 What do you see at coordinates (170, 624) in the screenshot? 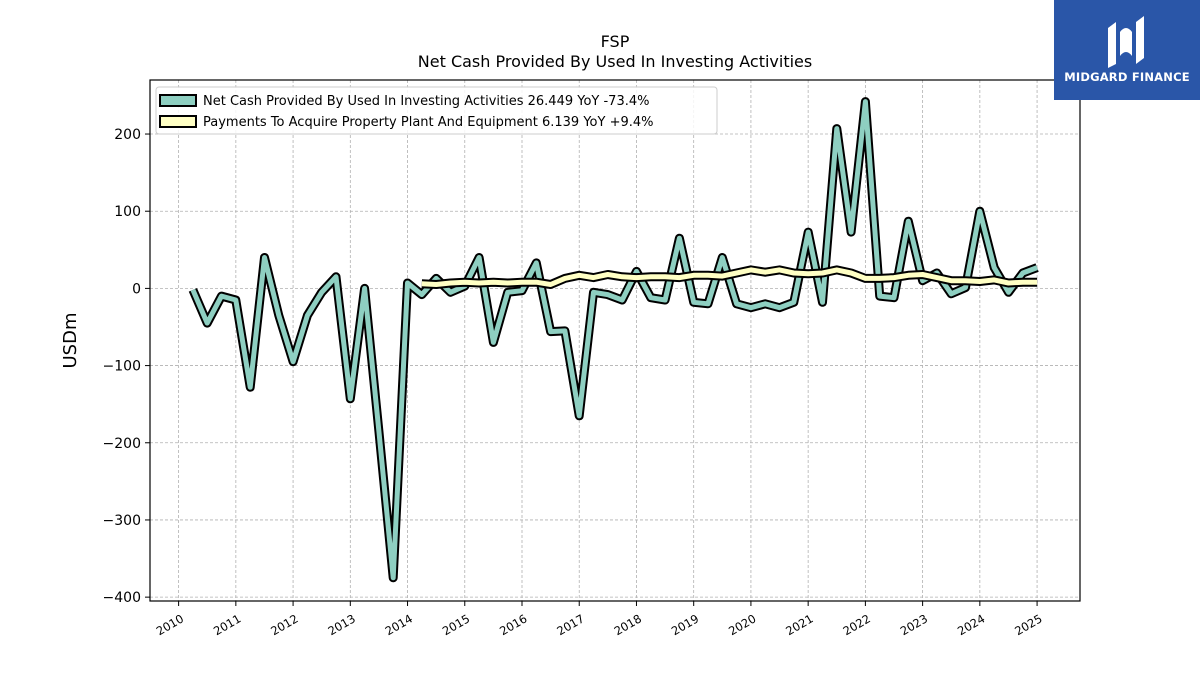
I see `x-tick-label: 2010` at bounding box center [170, 624].